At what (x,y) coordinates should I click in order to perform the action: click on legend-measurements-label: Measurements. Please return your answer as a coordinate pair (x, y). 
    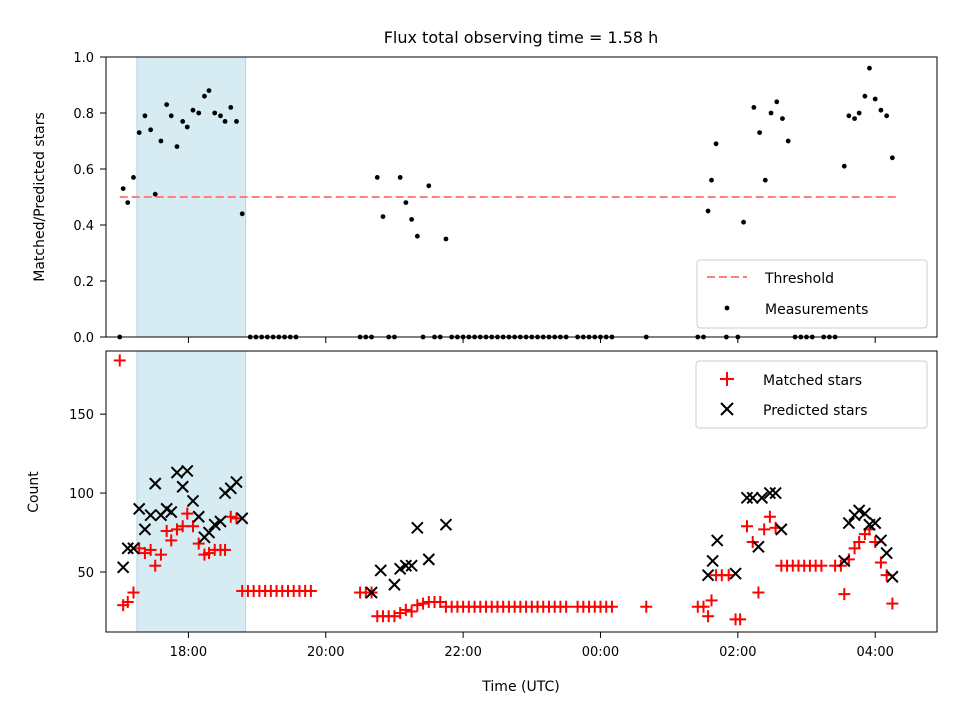
    Looking at the image, I should click on (816, 310).